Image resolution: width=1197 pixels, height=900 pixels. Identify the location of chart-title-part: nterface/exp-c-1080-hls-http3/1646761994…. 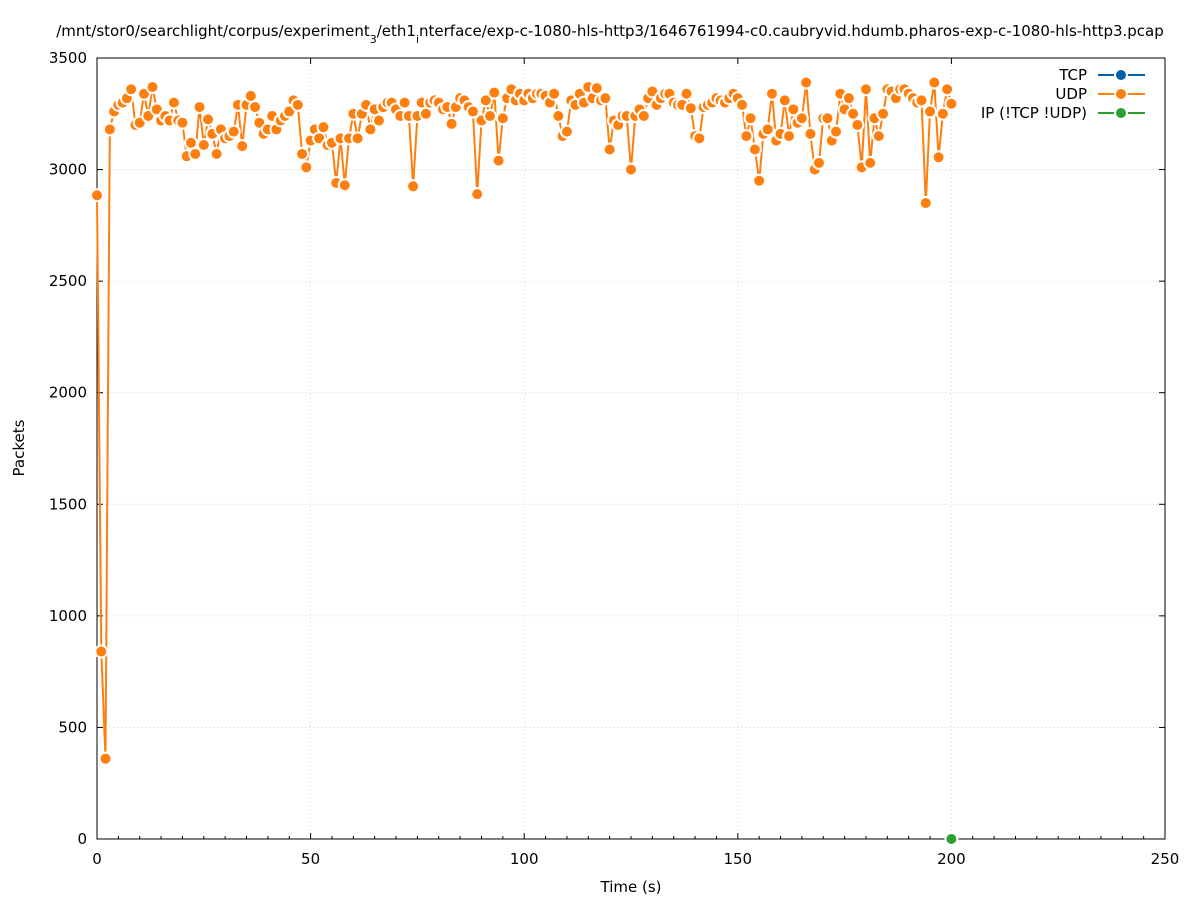
(791, 31).